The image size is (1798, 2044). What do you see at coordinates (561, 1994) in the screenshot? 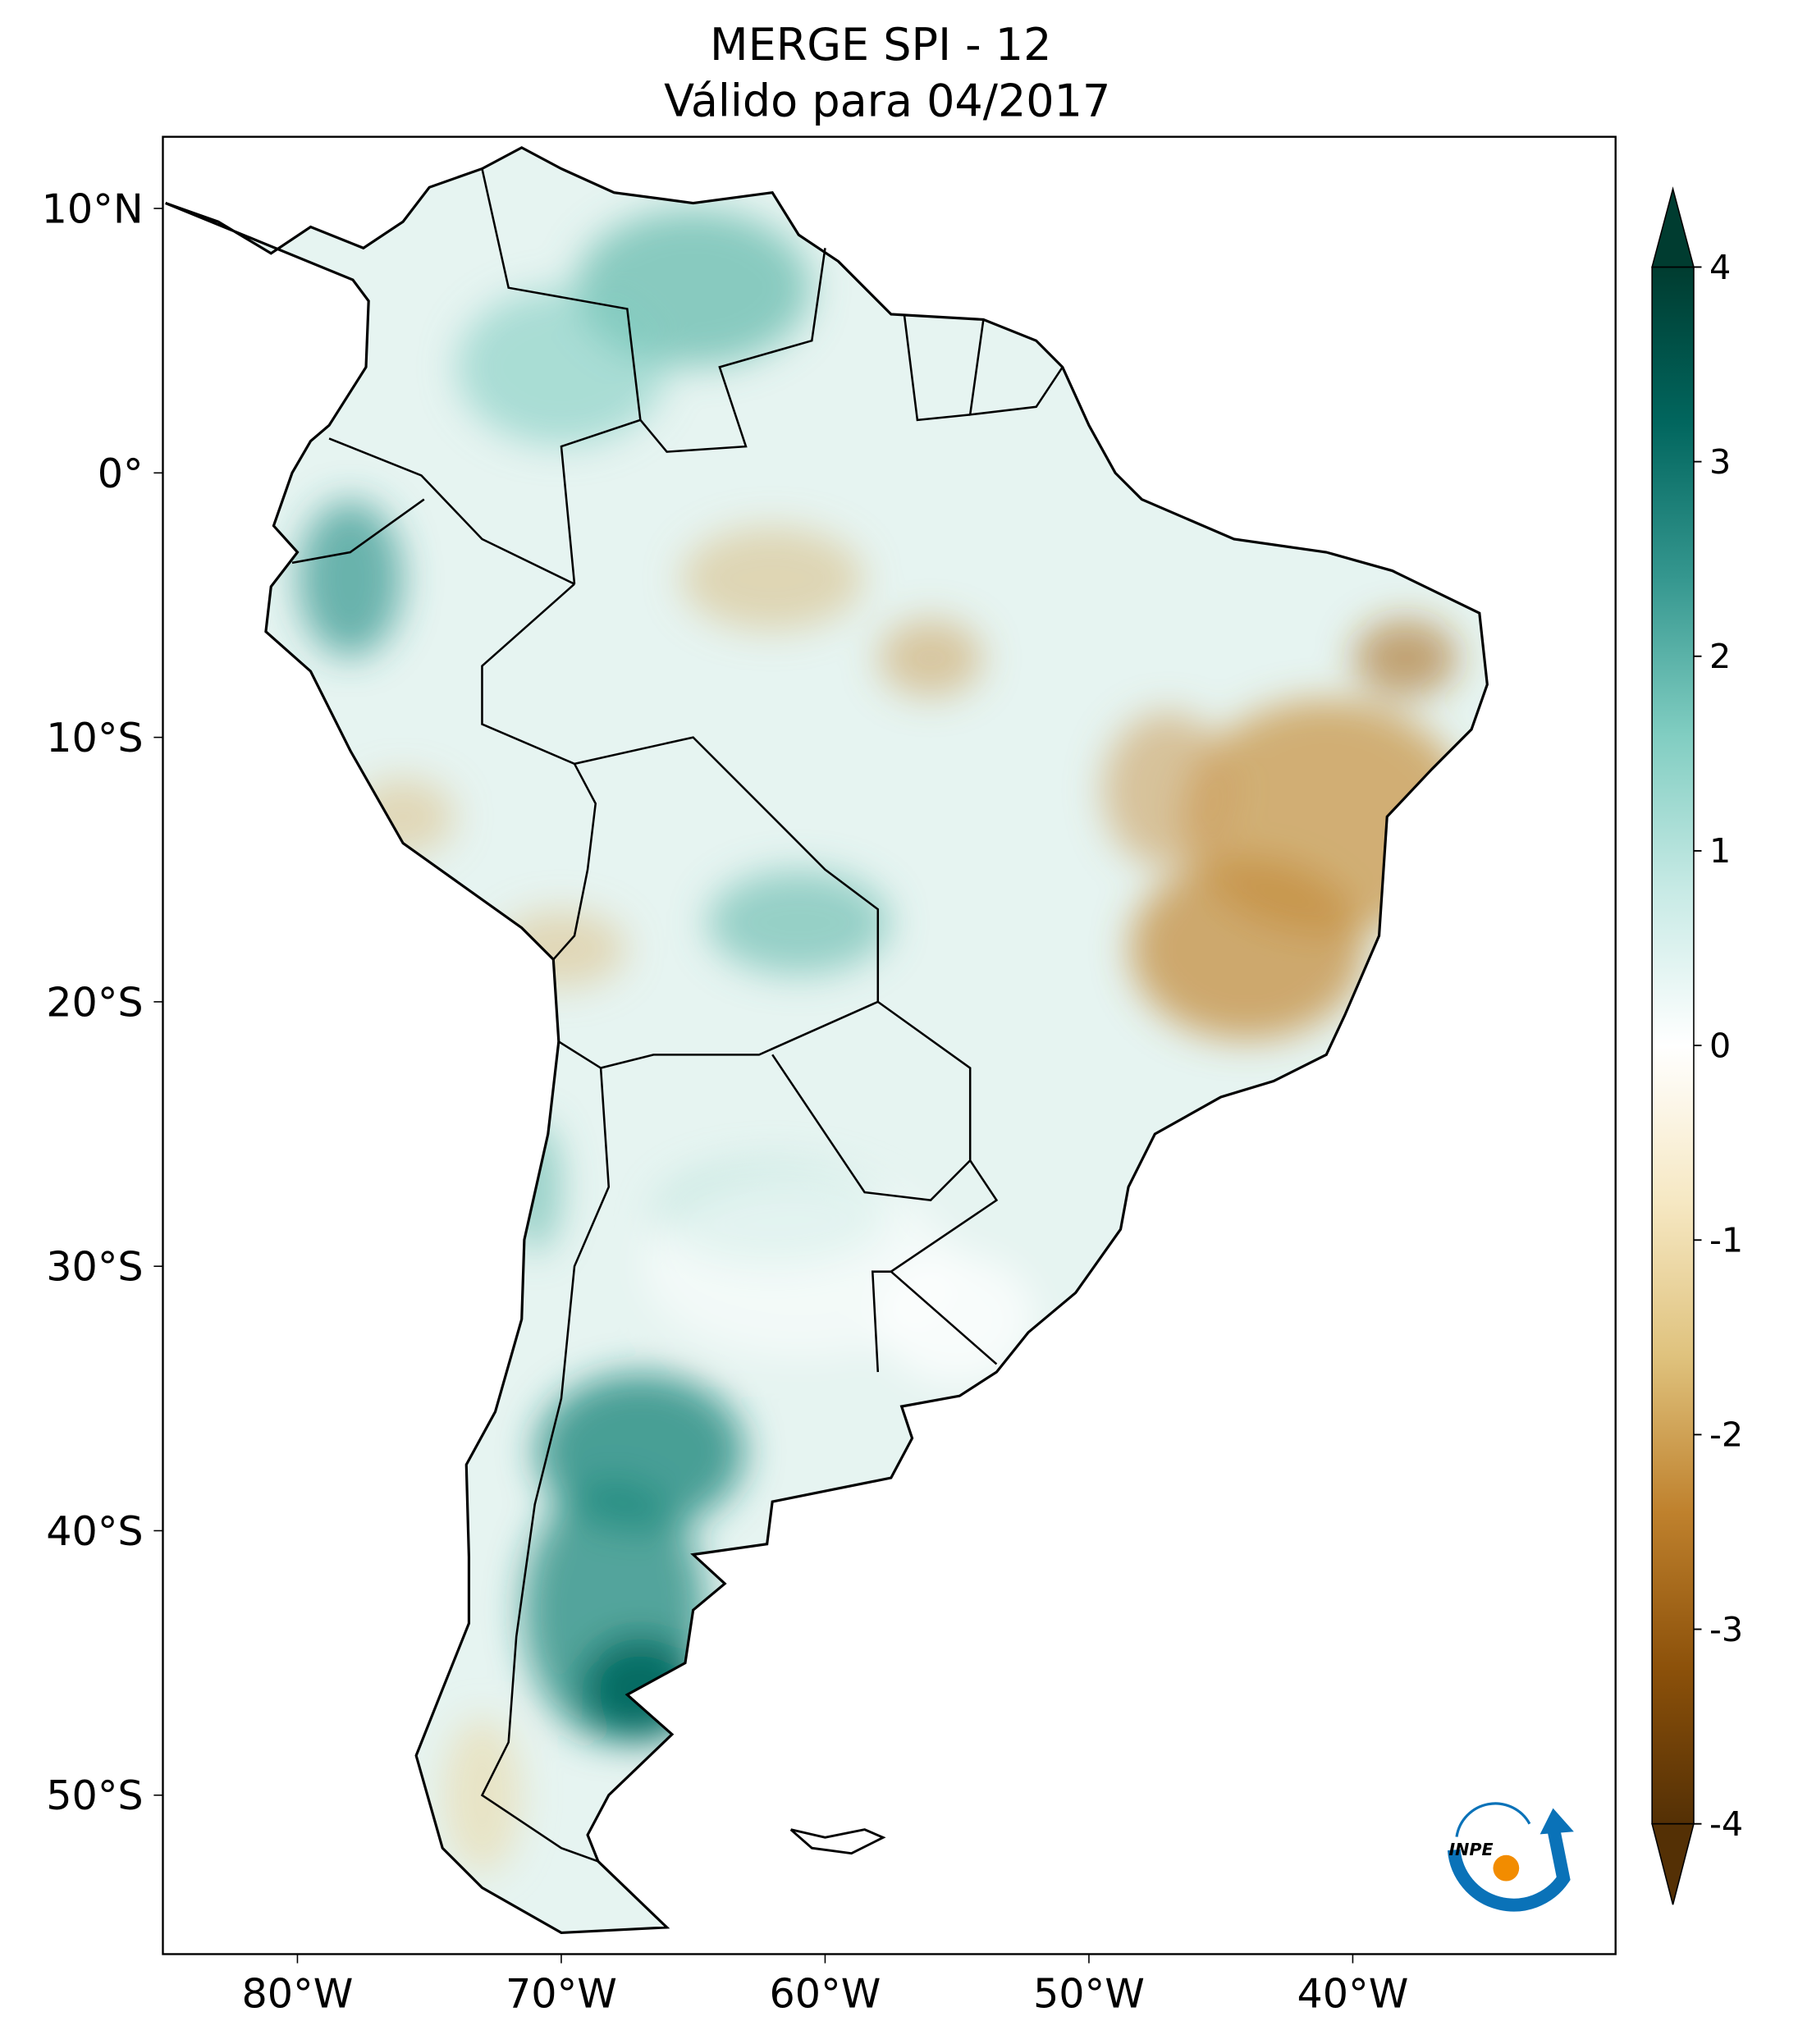
I see `lon-label: 70°W` at bounding box center [561, 1994].